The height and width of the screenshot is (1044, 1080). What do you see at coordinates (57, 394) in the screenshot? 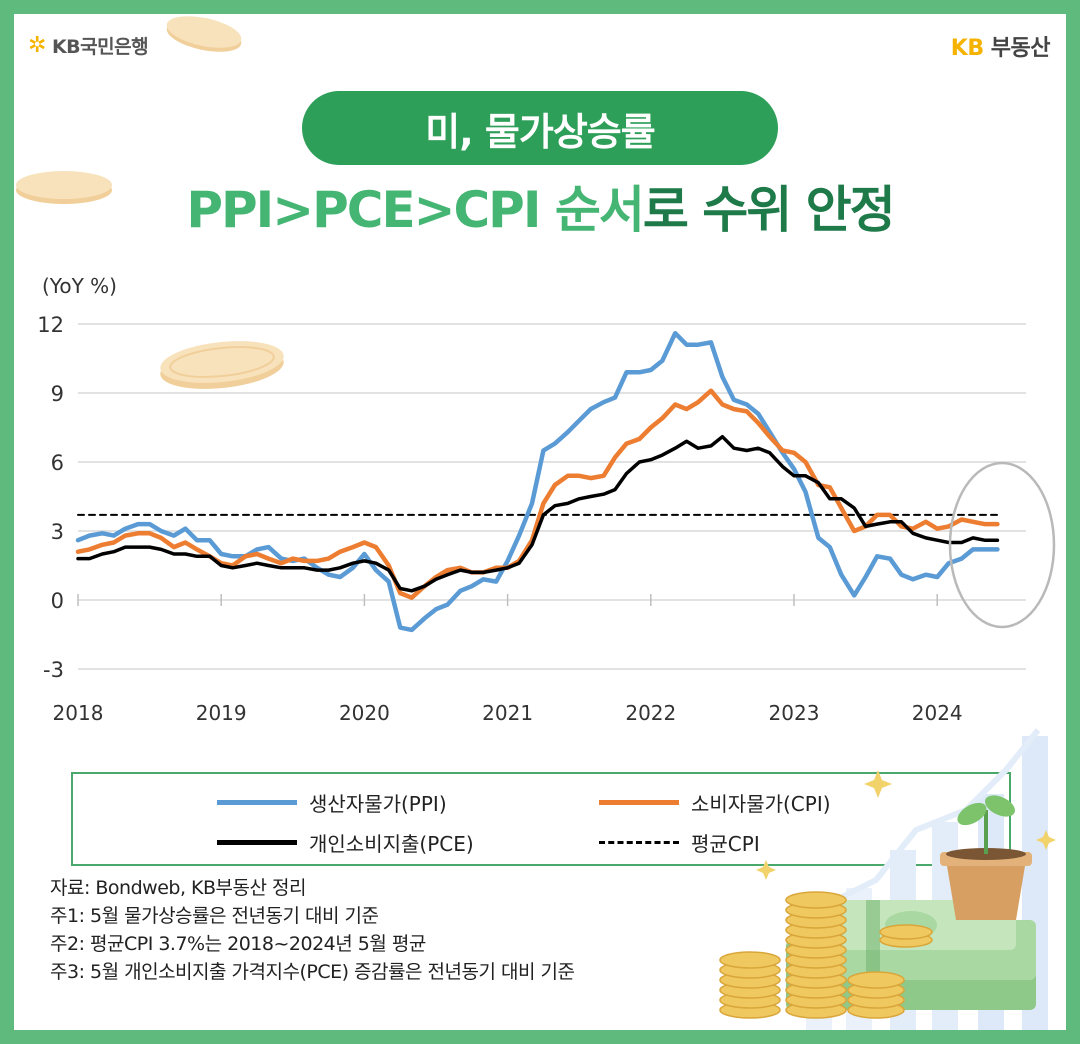
I see `y-tick-label: 9` at bounding box center [57, 394].